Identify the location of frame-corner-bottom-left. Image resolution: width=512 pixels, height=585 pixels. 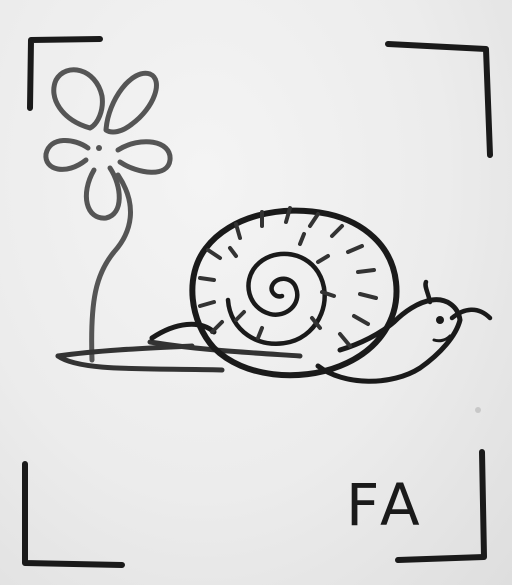
(73, 514).